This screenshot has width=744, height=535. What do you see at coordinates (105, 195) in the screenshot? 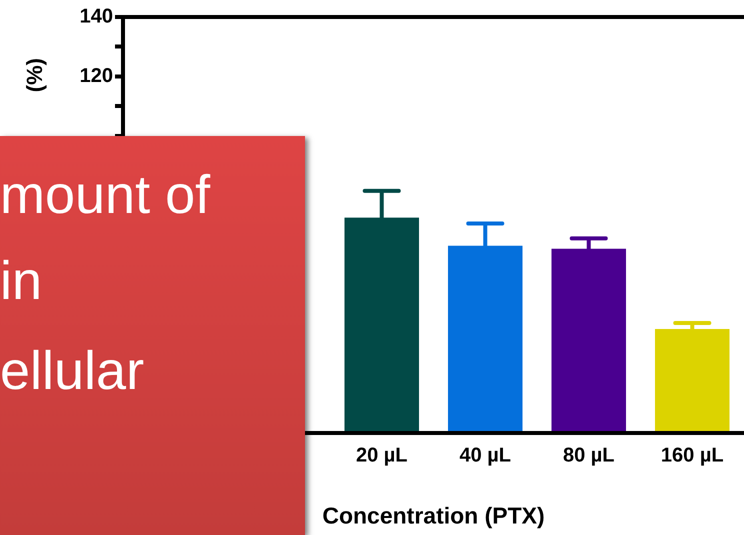
I see `annotation: mount of` at bounding box center [105, 195].